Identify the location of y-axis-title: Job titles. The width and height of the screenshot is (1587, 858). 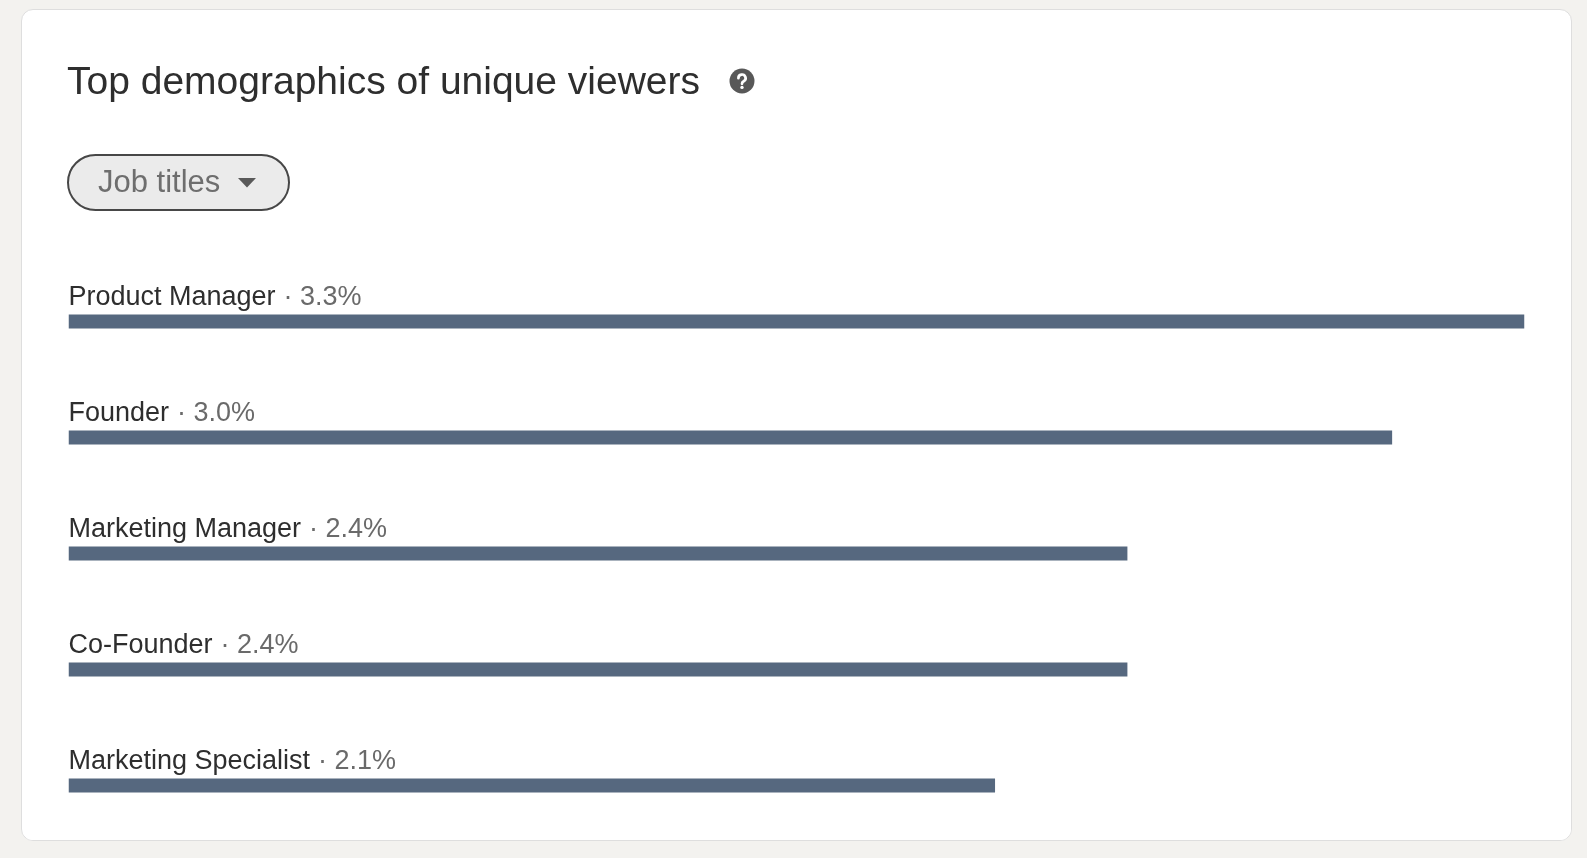
(159, 182).